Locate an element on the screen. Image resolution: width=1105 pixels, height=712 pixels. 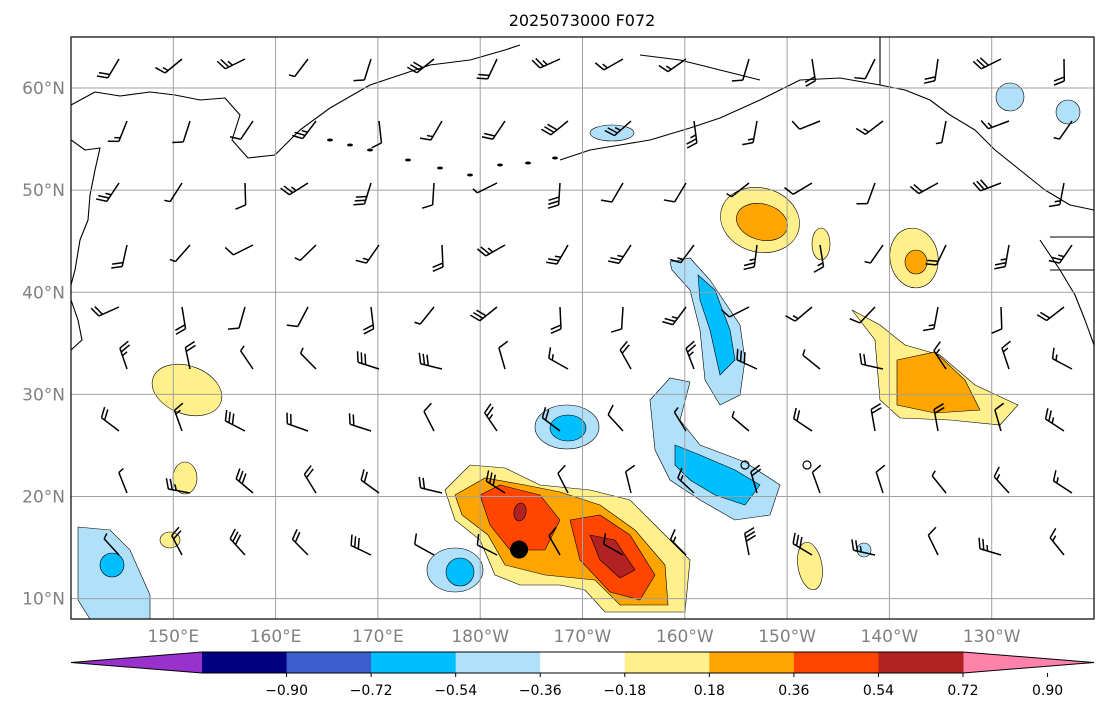
map-title: 2025073000 F072 is located at coordinates (582, 20).